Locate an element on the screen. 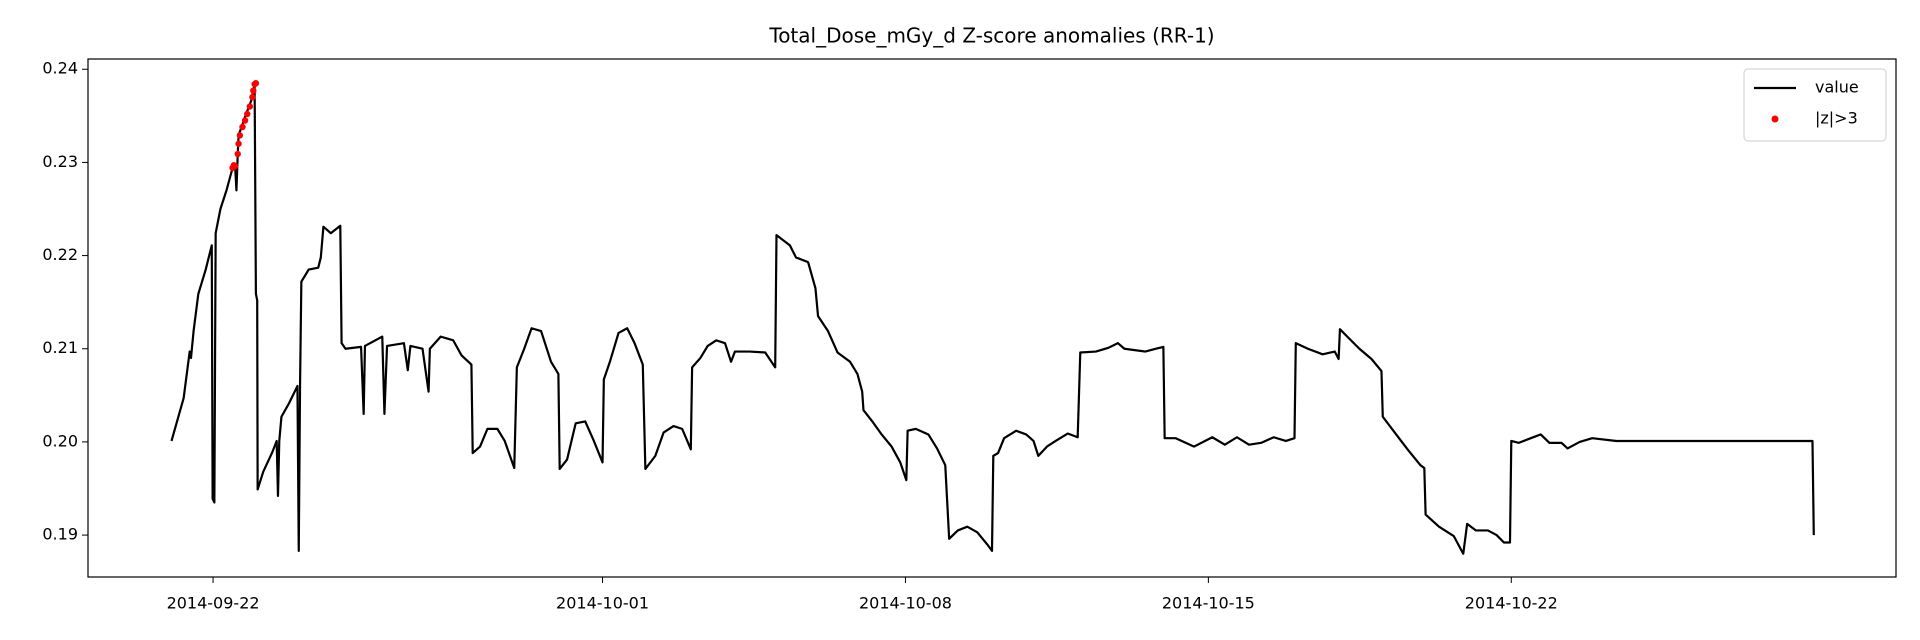 Image resolution: width=1920 pixels, height=640 pixels. x-tick-label: 2014-10-01 is located at coordinates (602, 603).